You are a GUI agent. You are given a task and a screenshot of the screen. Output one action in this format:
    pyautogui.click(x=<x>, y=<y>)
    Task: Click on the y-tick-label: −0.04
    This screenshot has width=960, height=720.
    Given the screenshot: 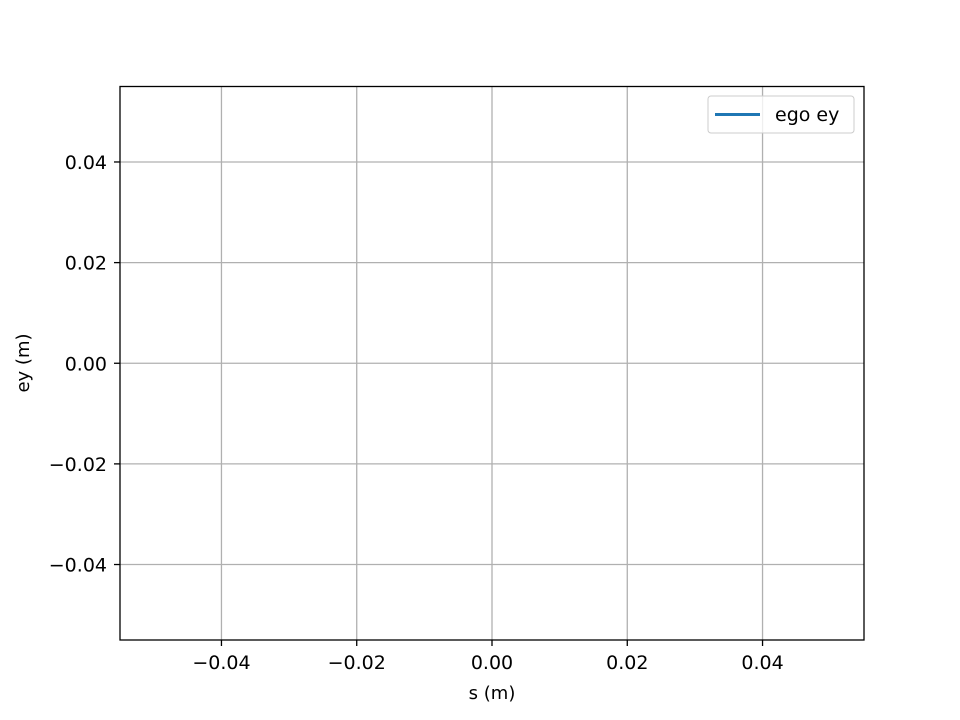 What is the action you would take?
    pyautogui.click(x=78, y=566)
    